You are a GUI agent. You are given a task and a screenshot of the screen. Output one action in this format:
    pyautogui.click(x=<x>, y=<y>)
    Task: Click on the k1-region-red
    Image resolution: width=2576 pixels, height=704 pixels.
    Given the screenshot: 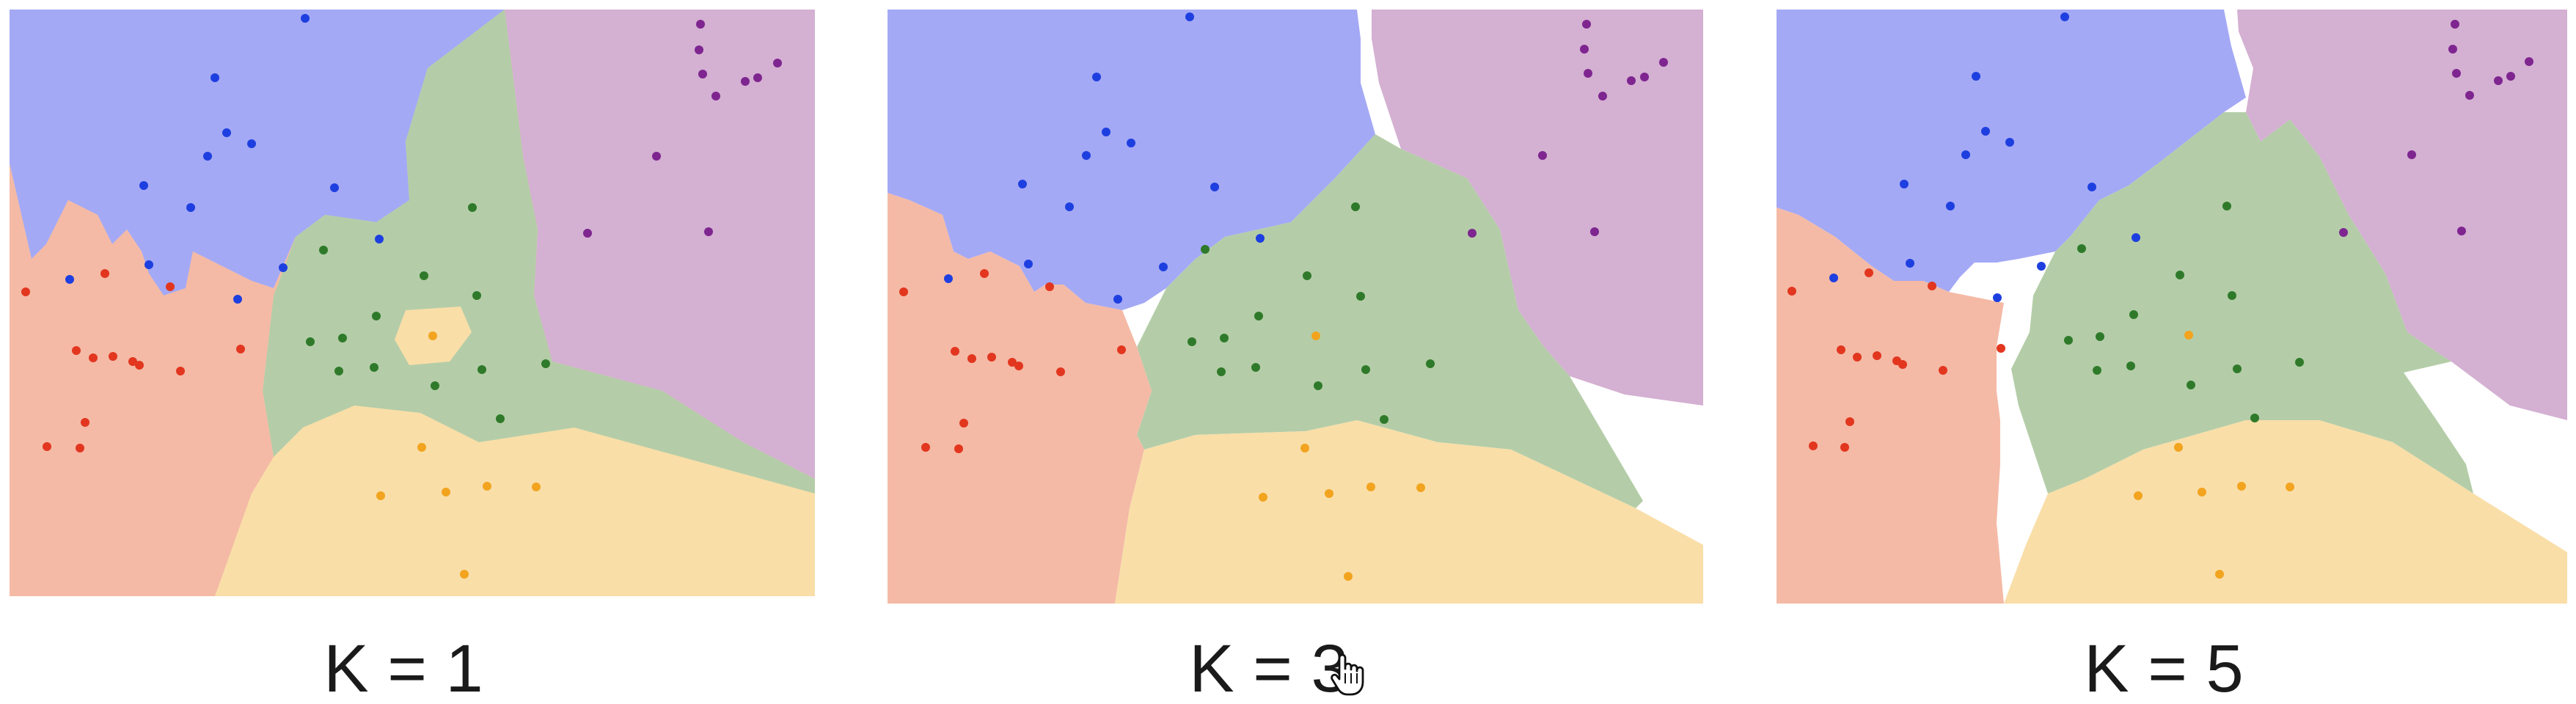 What is the action you would take?
    pyautogui.click(x=153, y=380)
    